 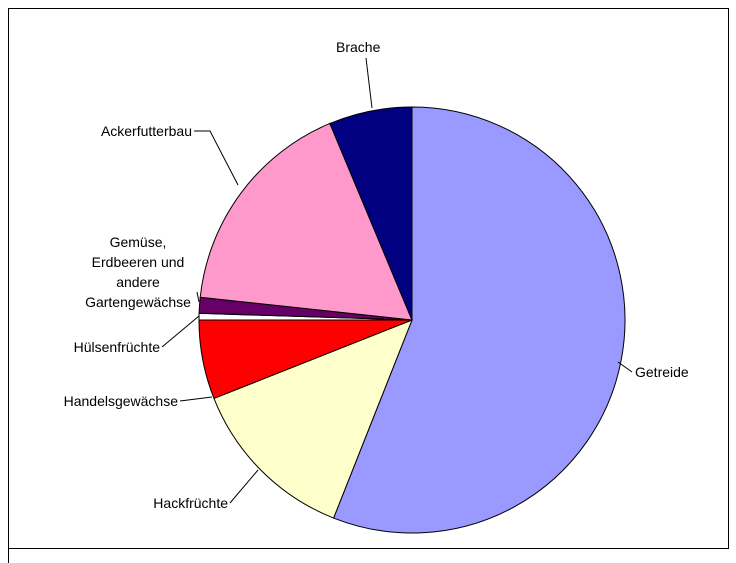 What do you see at coordinates (662, 372) in the screenshot?
I see `slice-label: Getreide` at bounding box center [662, 372].